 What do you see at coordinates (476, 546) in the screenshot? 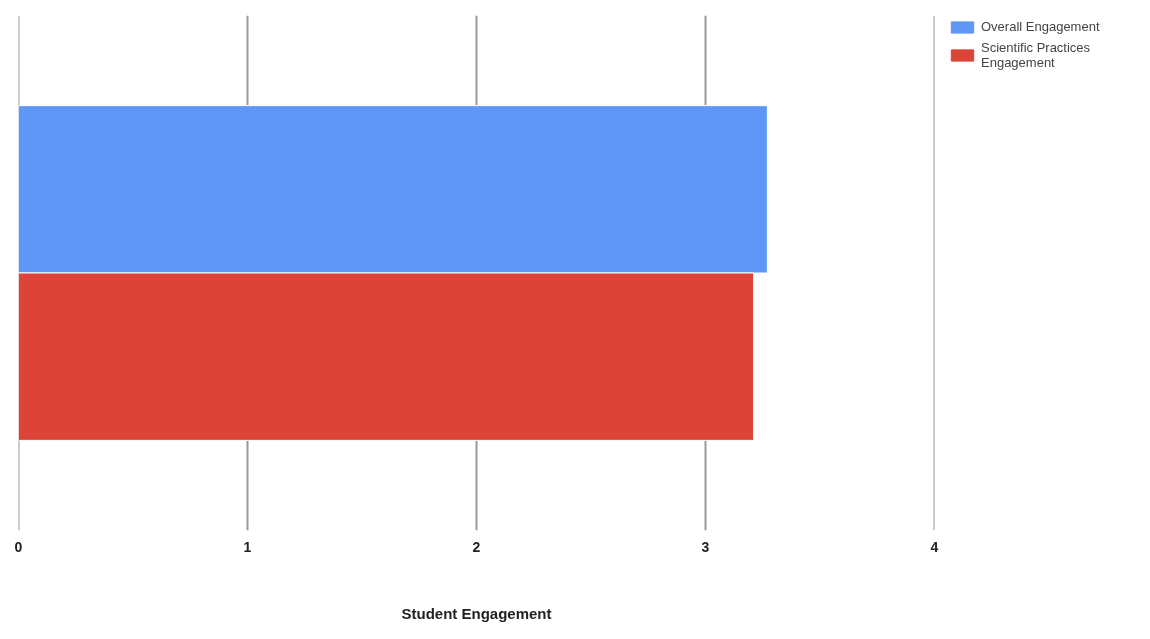
I see `x-tick-label: 2` at bounding box center [476, 546].